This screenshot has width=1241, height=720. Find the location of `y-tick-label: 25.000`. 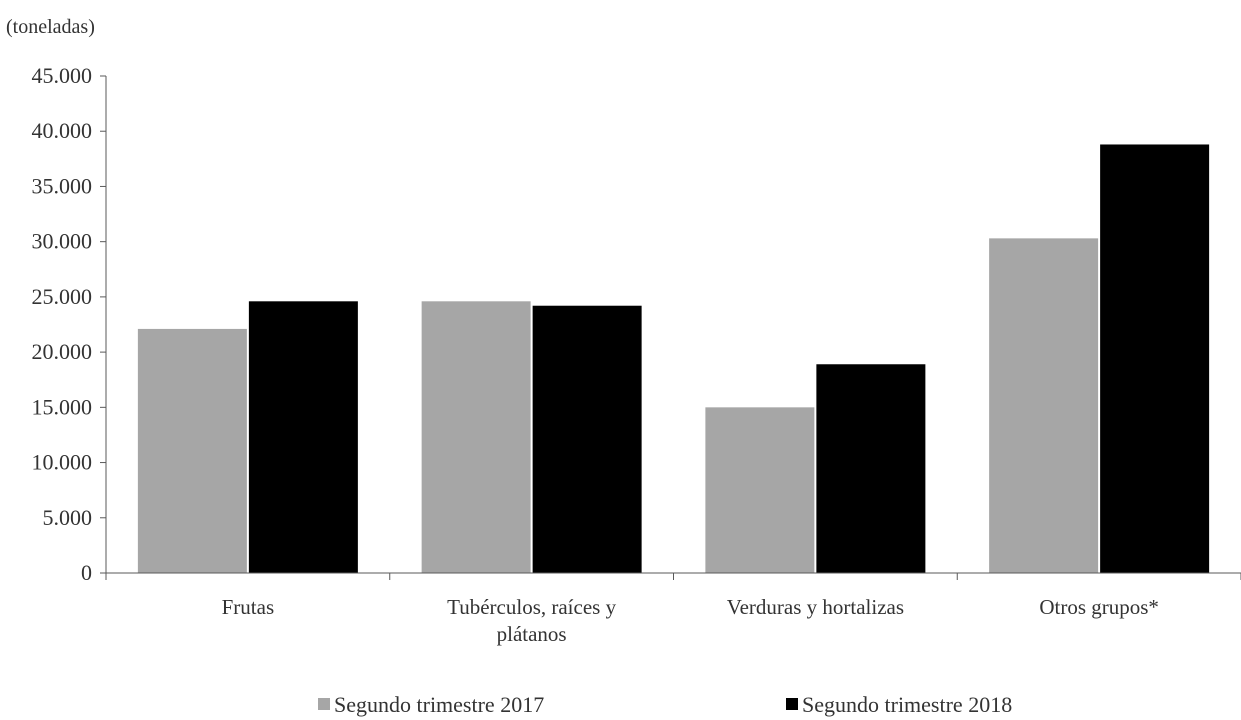

y-tick-label: 25.000 is located at coordinates (62, 296).